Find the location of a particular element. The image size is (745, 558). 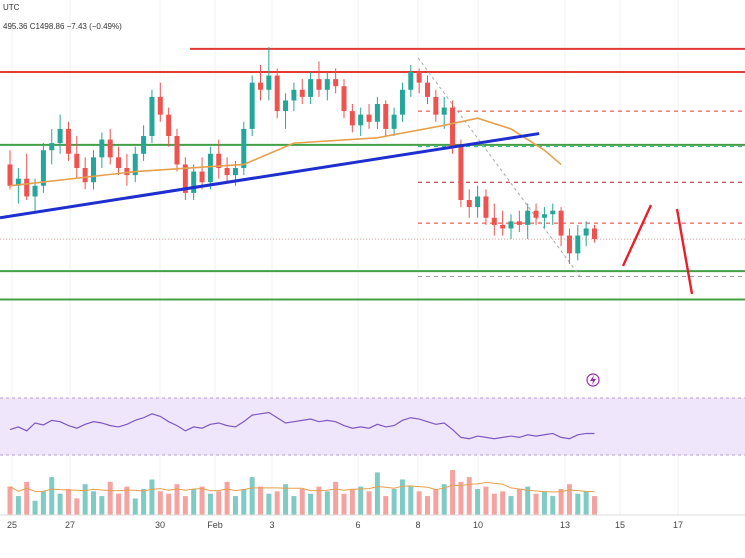

lightning-icon-bolt is located at coordinates (593, 380).